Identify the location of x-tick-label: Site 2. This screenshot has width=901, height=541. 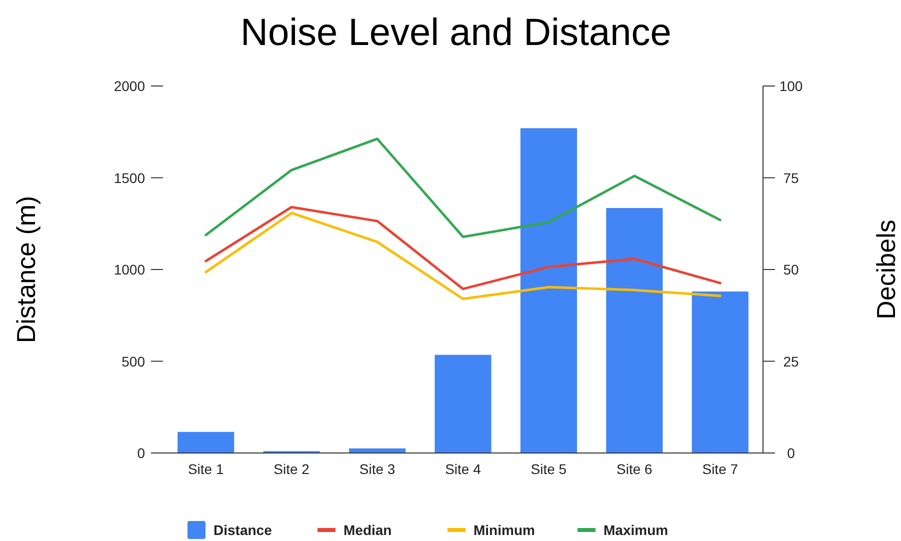
(292, 469).